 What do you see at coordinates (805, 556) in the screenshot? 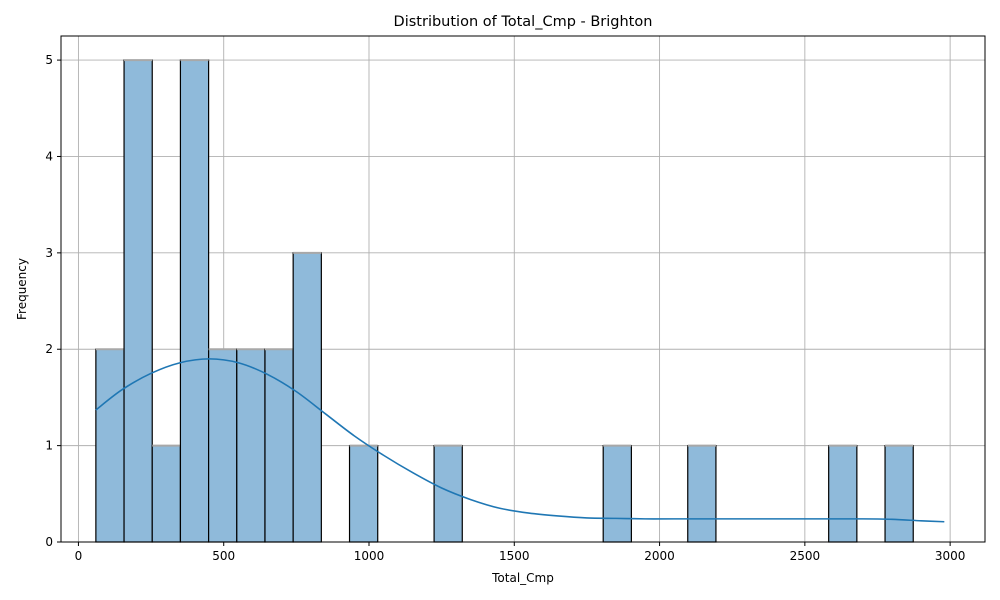
I see `x-tick-label: 2500` at bounding box center [805, 556].